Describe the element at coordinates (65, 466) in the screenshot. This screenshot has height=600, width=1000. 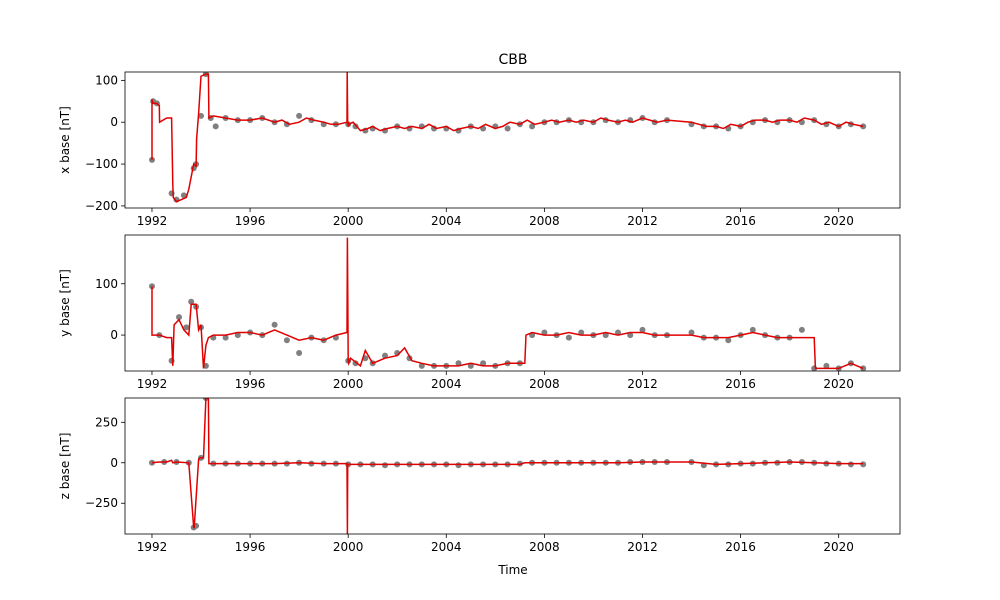
I see `y-axis-label: z base [nT]` at that location.